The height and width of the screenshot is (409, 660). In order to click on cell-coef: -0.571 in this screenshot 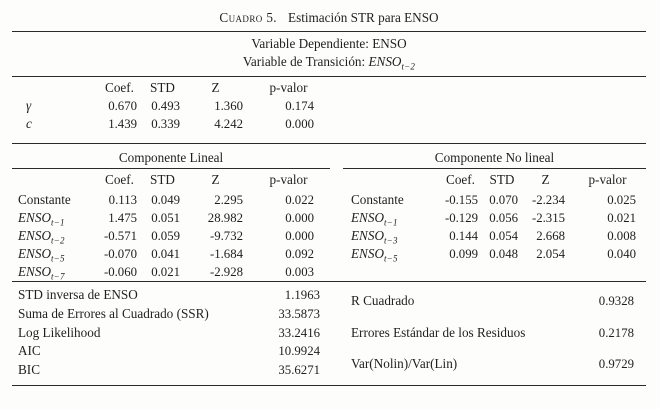, I will do `click(120, 236)`.